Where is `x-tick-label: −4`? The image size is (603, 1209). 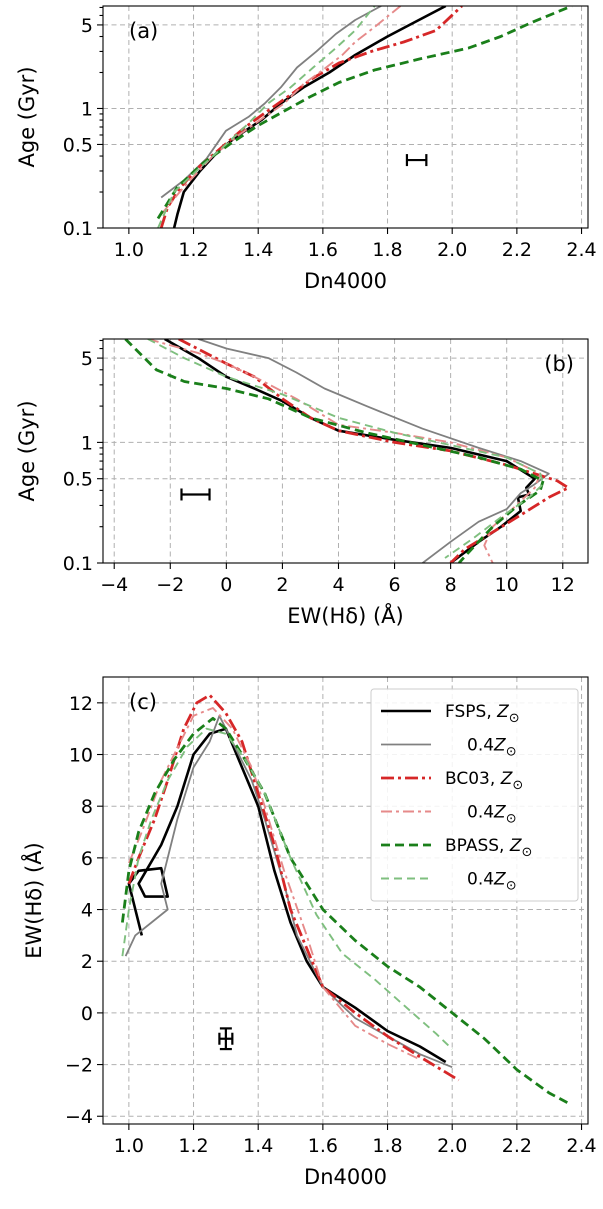 x-tick-label: −4 is located at coordinates (114, 585).